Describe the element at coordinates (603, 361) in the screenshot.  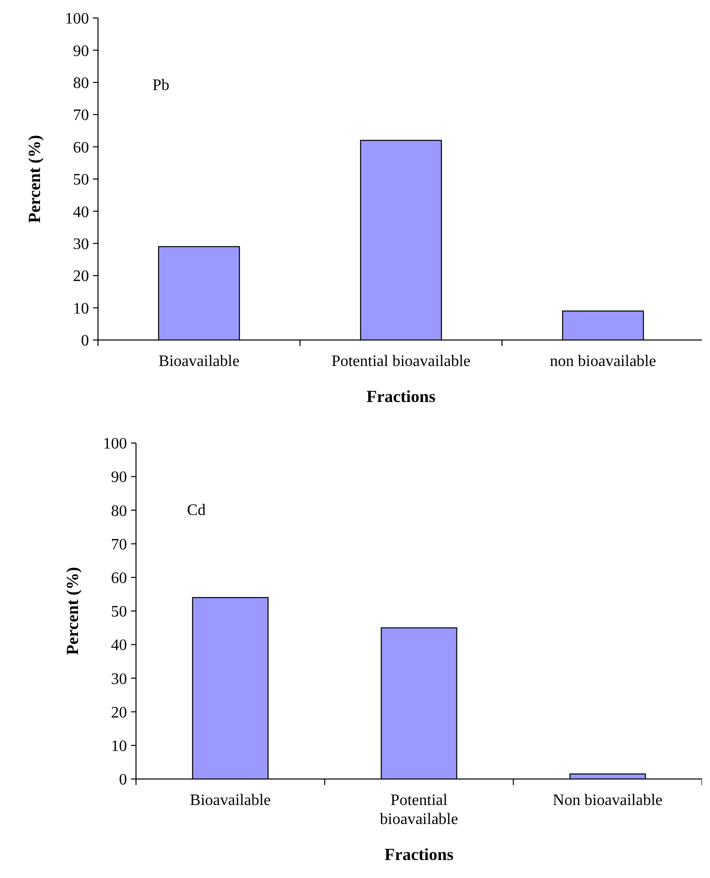
I see `x-tick-label: non bioavailable` at that location.